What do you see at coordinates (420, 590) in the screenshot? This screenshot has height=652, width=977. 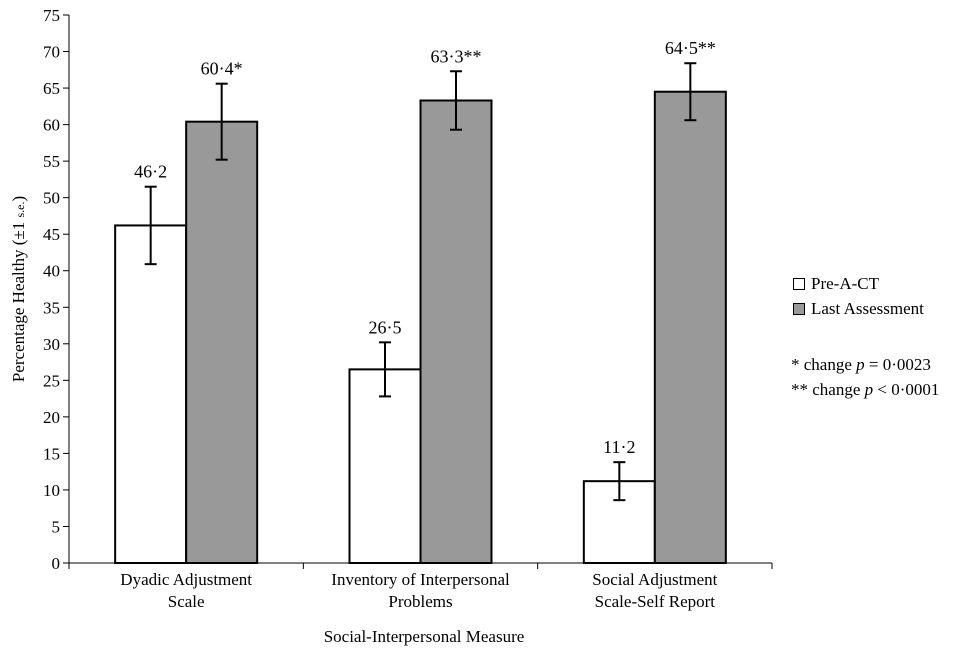 I see `x-category-label: Inventory of Interpersonal Problems` at bounding box center [420, 590].